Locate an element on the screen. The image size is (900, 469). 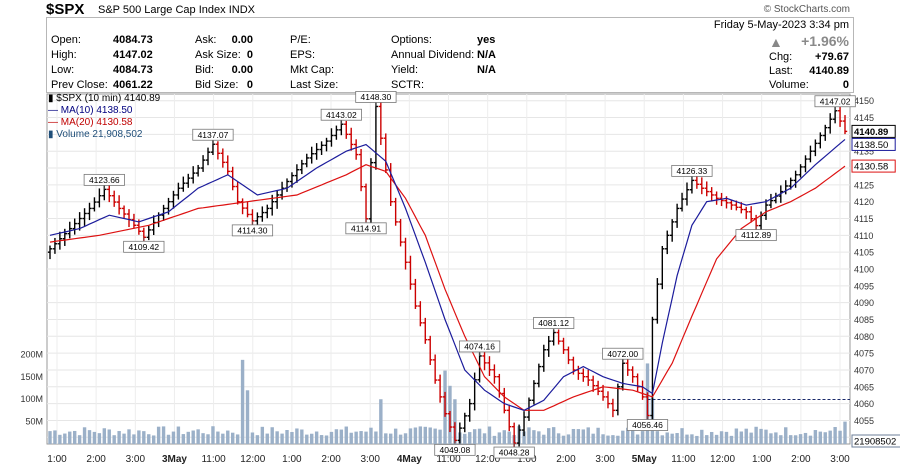
last-value: 4140.89 is located at coordinates (829, 71).